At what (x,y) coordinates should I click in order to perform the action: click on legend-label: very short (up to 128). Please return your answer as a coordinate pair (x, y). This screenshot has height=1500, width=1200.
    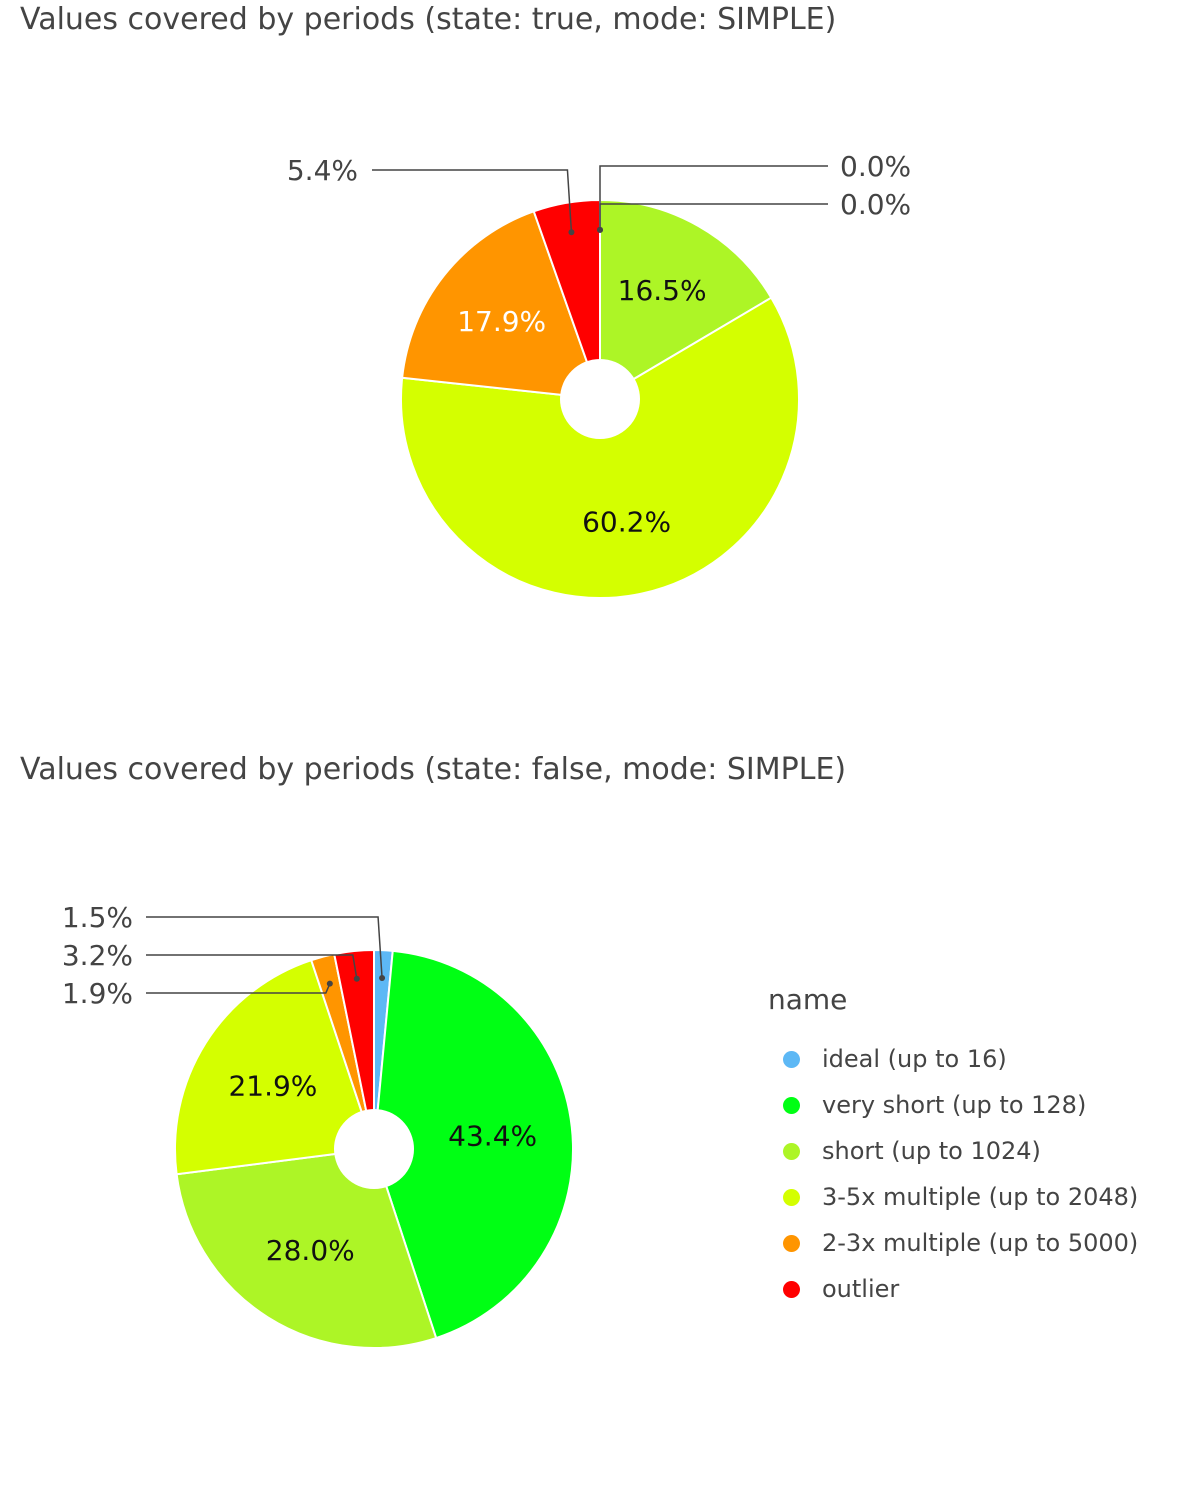
    Looking at the image, I should click on (954, 1105).